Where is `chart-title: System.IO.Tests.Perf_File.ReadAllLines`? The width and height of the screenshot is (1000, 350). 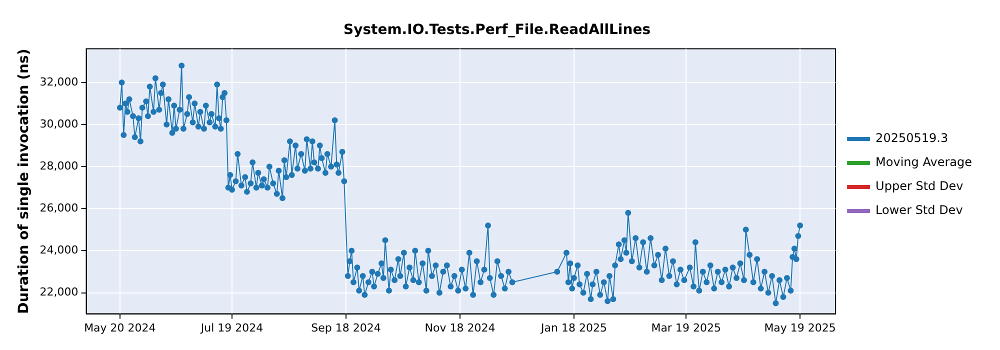 chart-title: System.IO.Tests.Perf_File.ReadAllLines is located at coordinates (497, 30).